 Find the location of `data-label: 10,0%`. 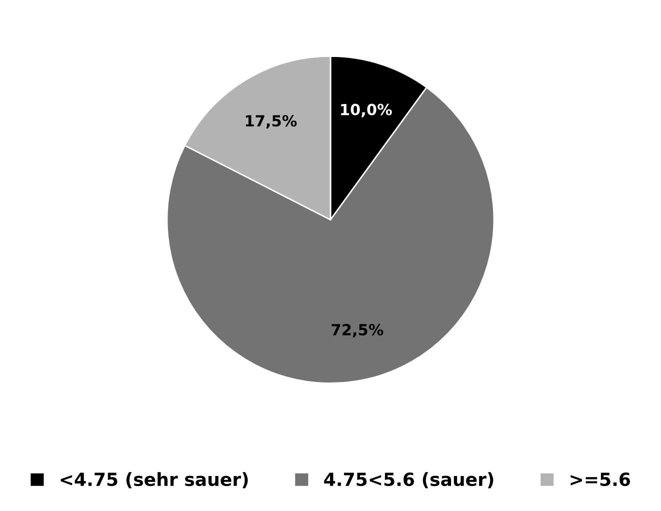

data-label: 10,0% is located at coordinates (366, 111).